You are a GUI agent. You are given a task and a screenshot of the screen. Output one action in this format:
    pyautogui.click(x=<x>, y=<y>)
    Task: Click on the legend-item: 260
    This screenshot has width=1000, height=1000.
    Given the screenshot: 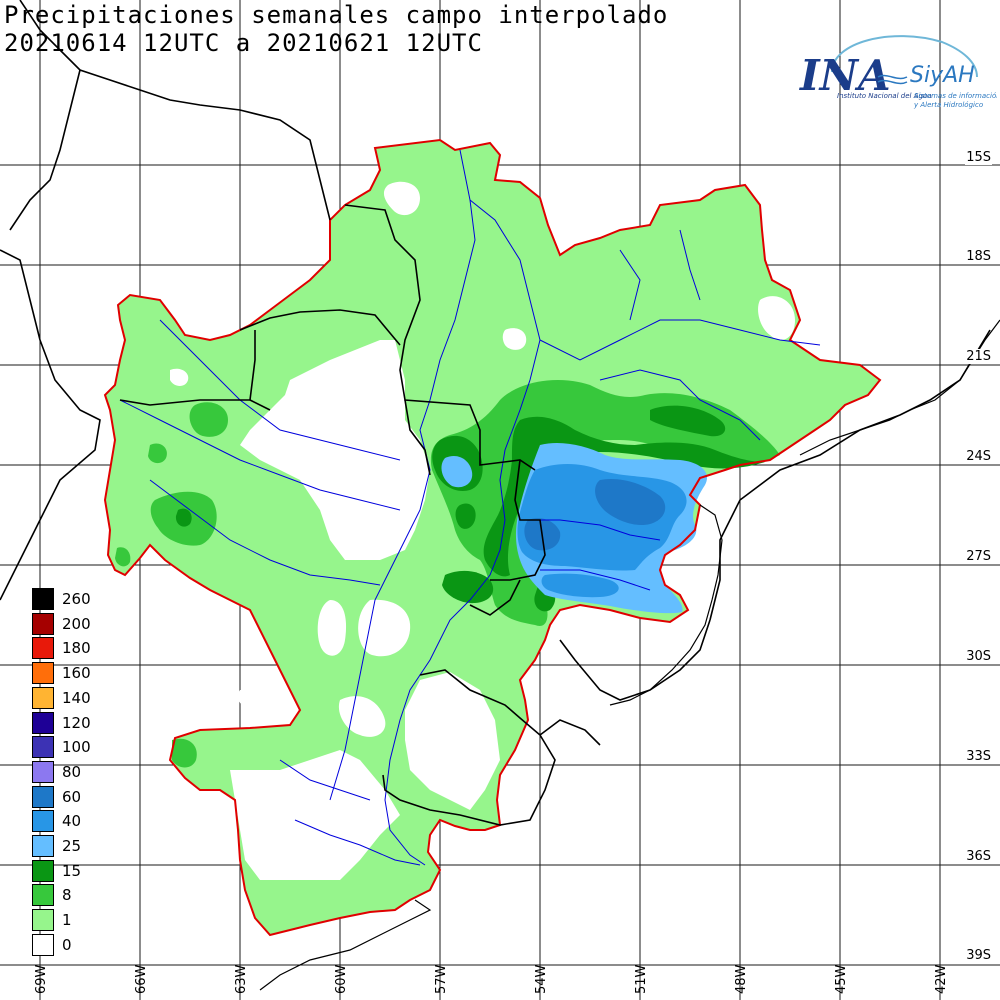 What is the action you would take?
    pyautogui.click(x=70, y=598)
    